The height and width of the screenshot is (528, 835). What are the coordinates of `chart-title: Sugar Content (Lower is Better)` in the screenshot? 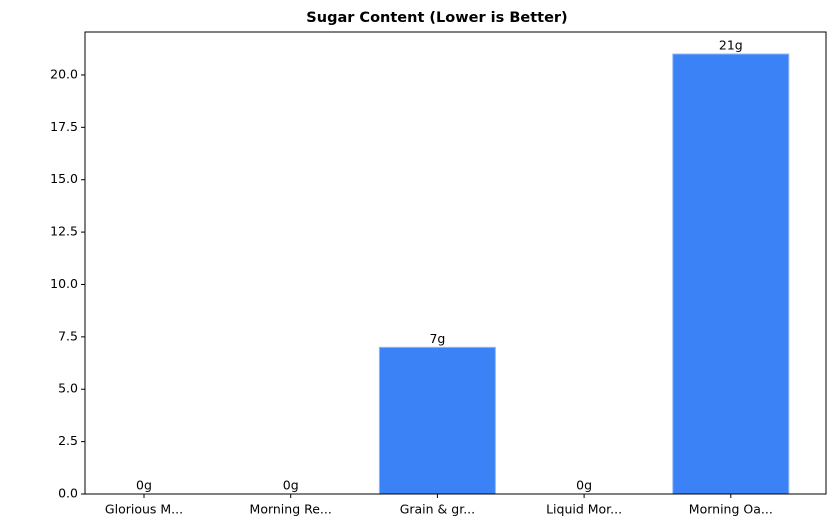 It's located at (436, 18).